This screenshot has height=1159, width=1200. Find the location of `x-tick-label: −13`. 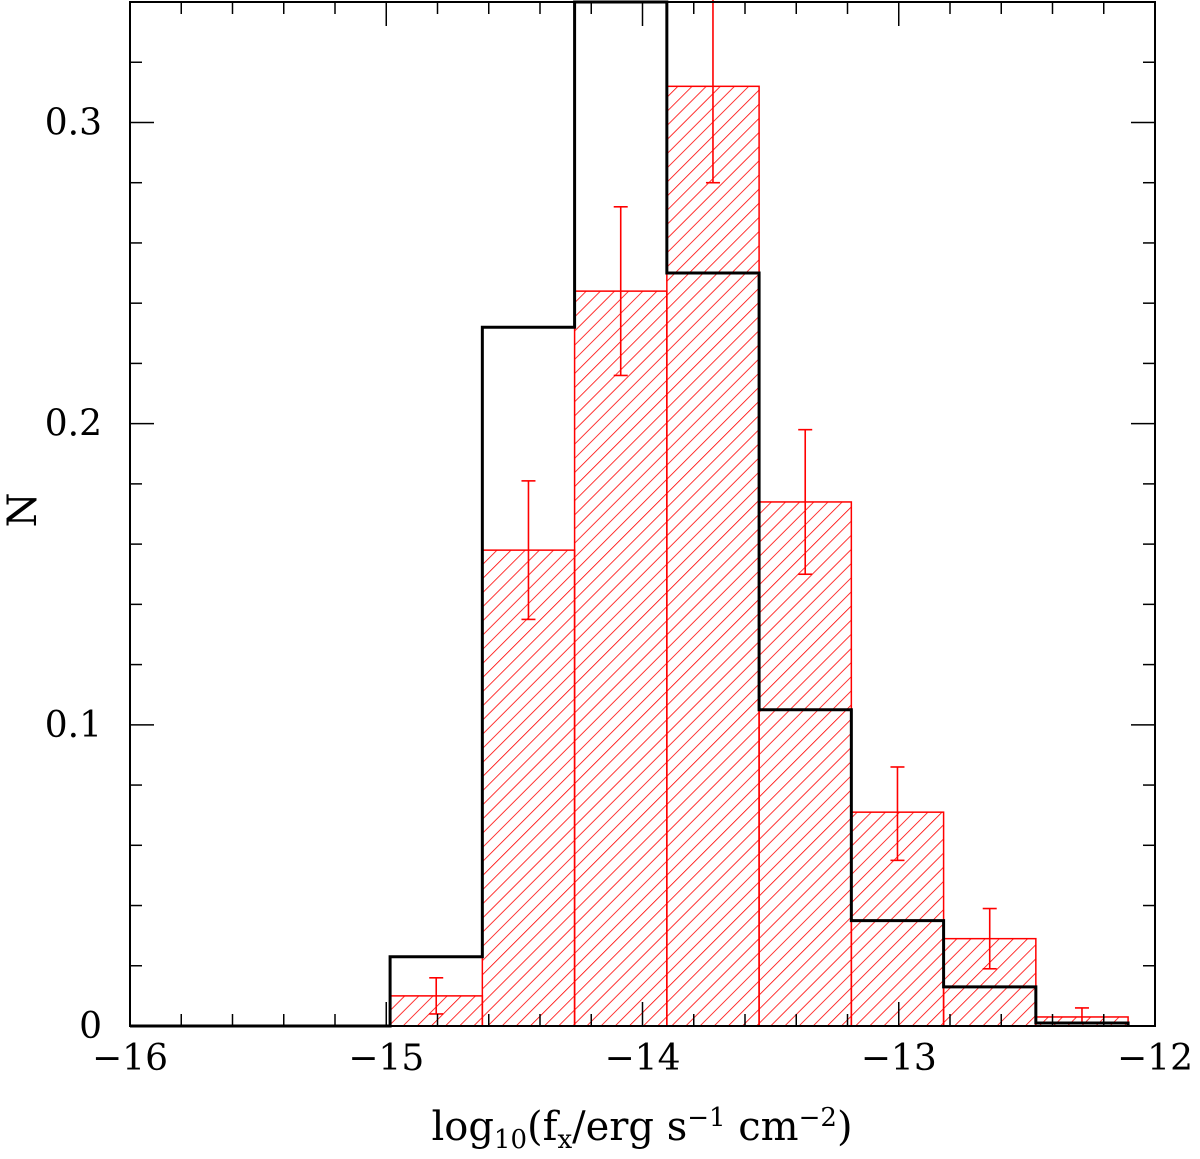

x-tick-label: −13 is located at coordinates (899, 1058).